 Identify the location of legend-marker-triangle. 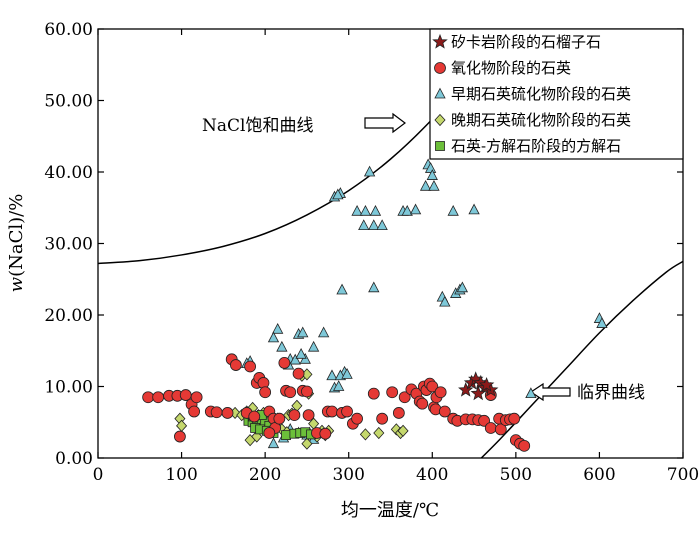
(440, 93).